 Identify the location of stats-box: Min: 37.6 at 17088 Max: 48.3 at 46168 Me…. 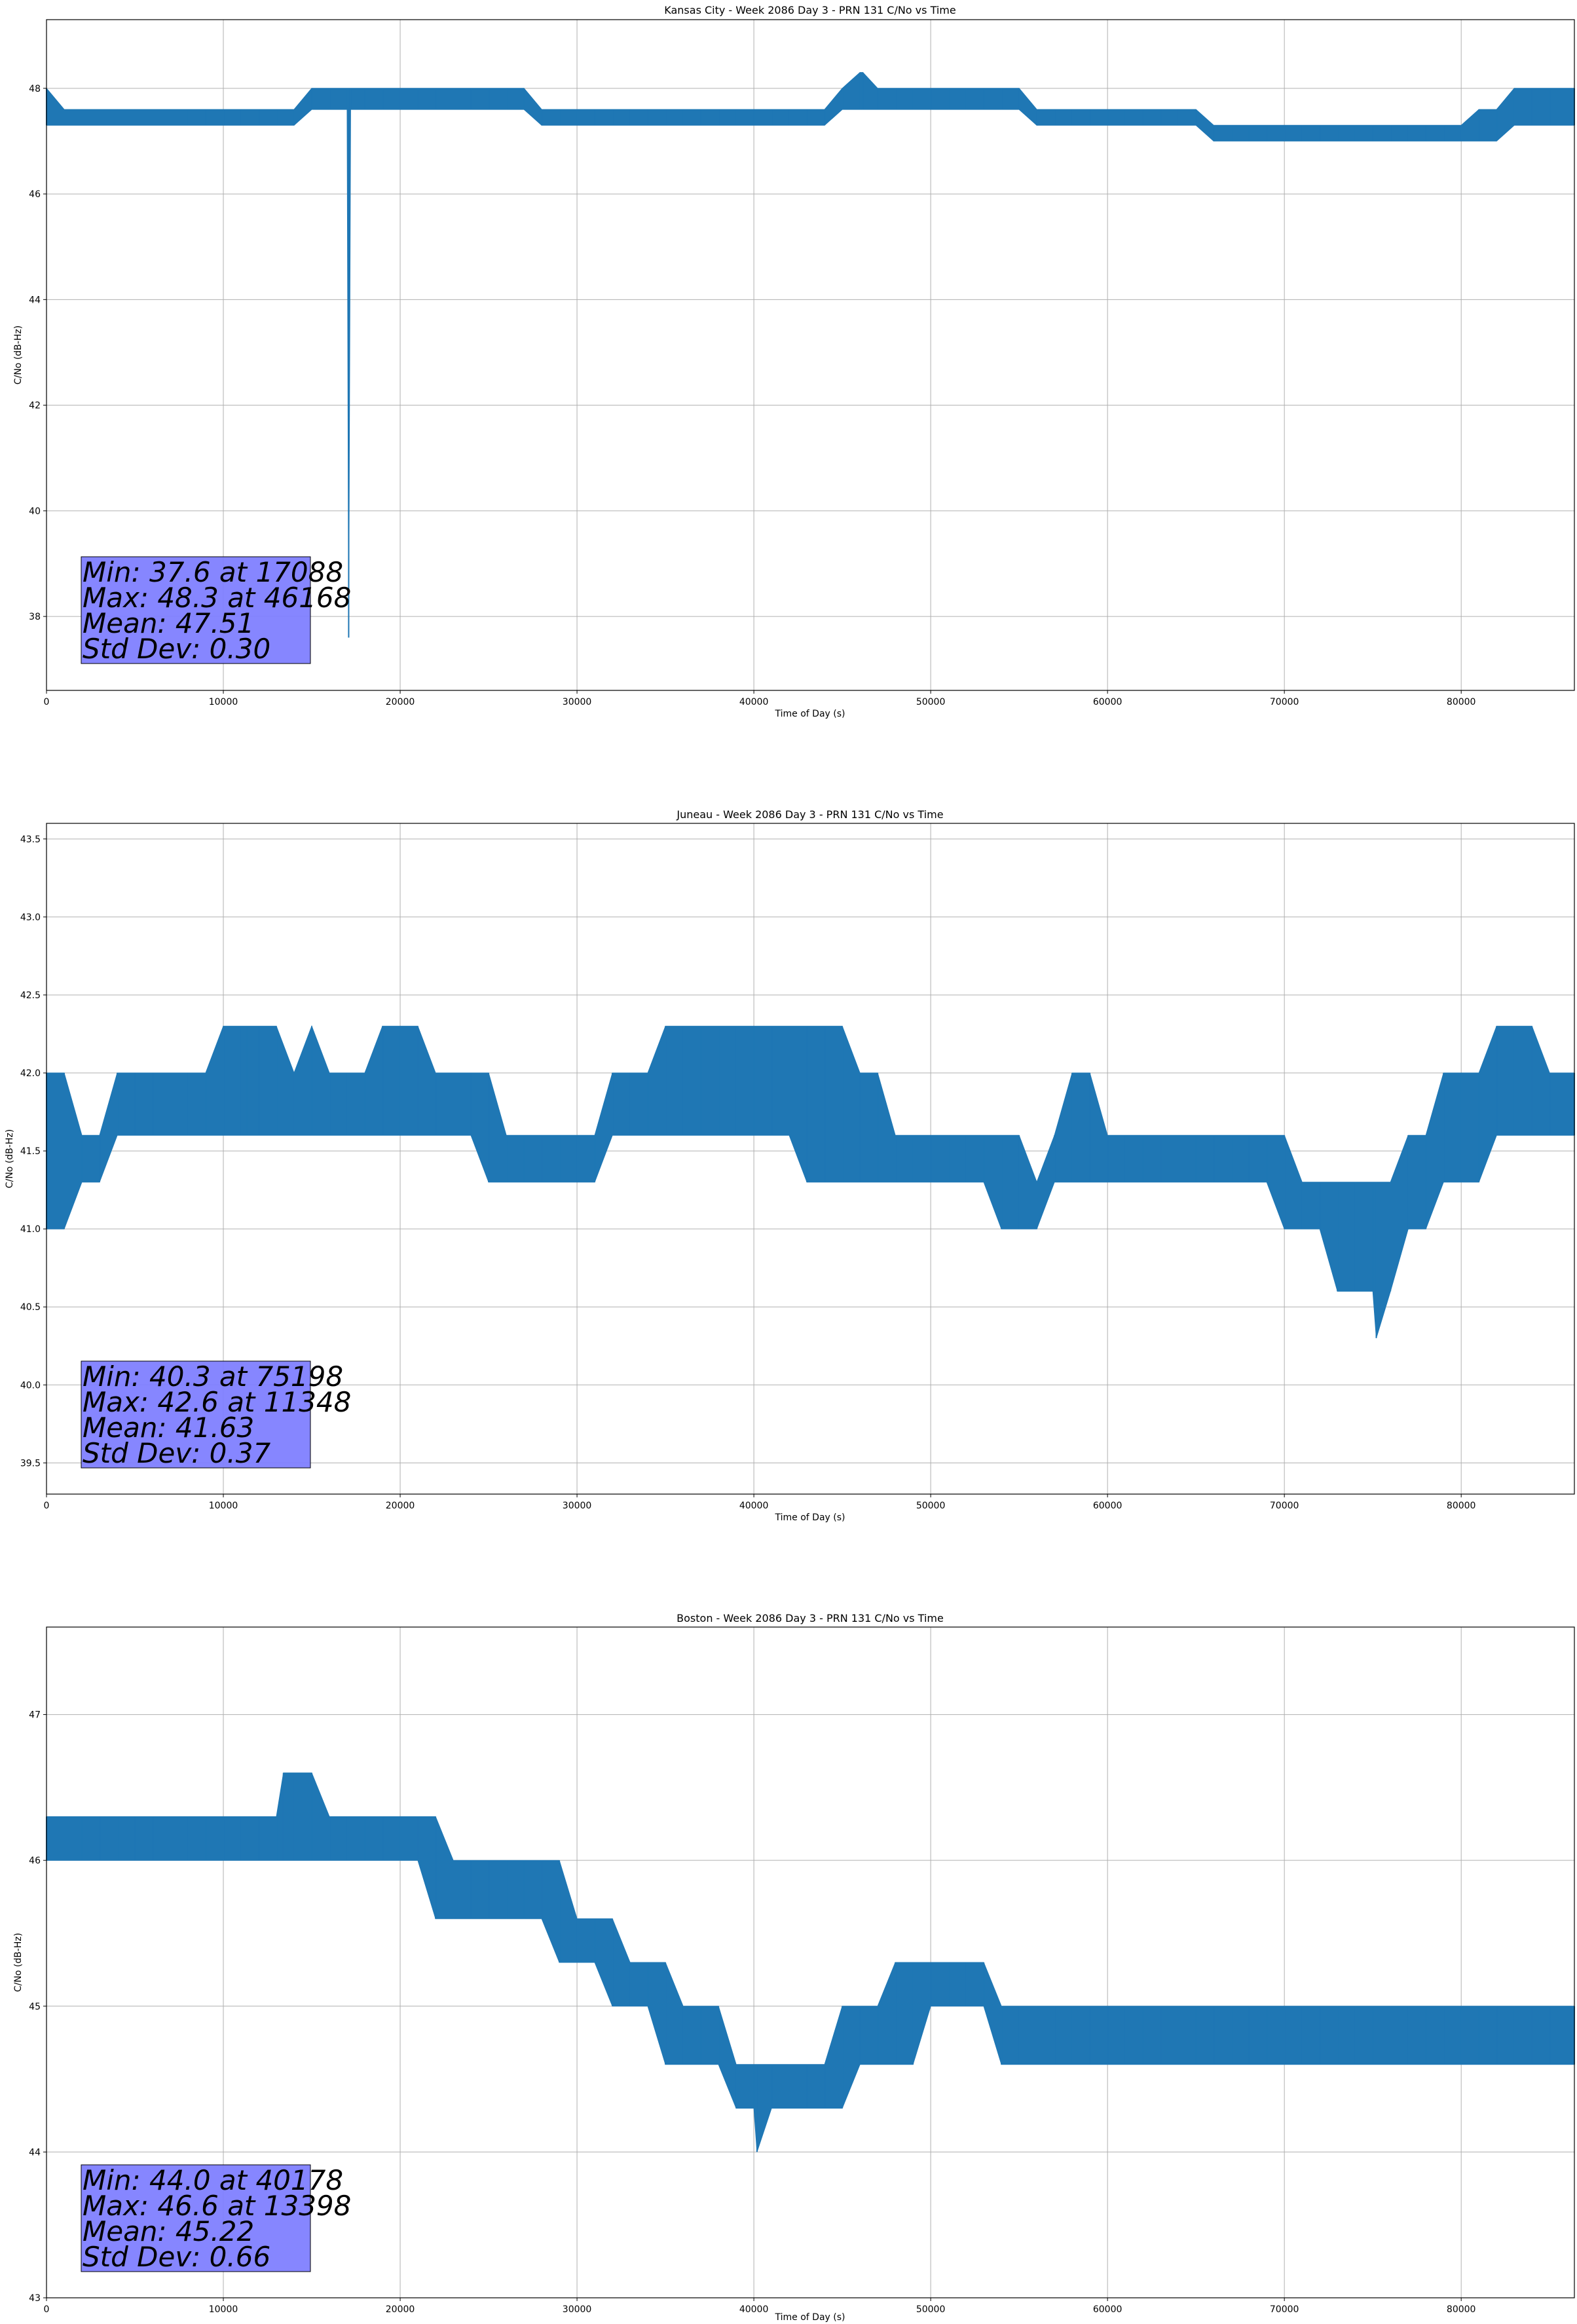
(216, 610).